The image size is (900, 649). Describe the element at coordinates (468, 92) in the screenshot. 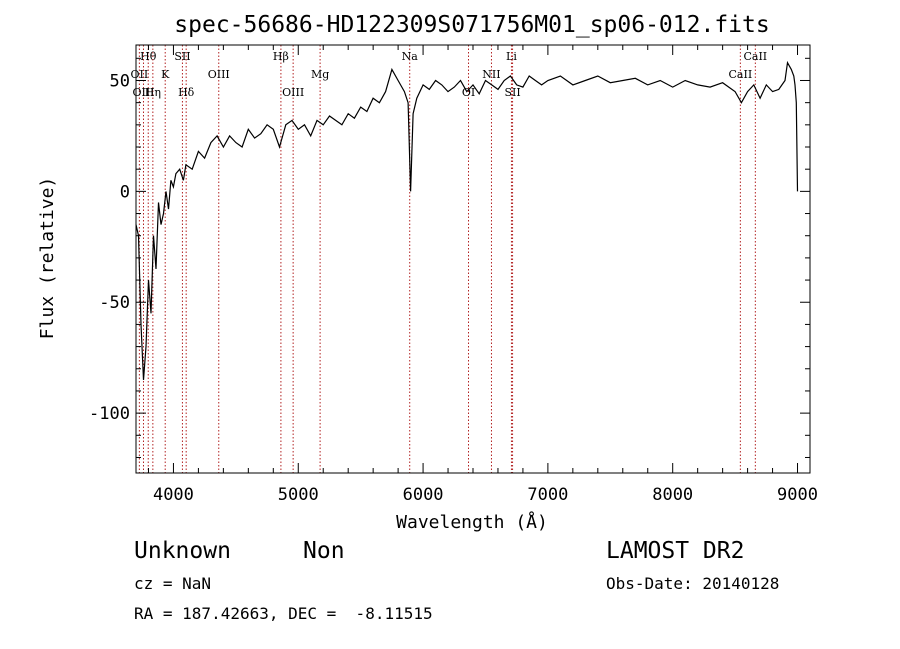

I see `spectral-line-label: OI` at that location.